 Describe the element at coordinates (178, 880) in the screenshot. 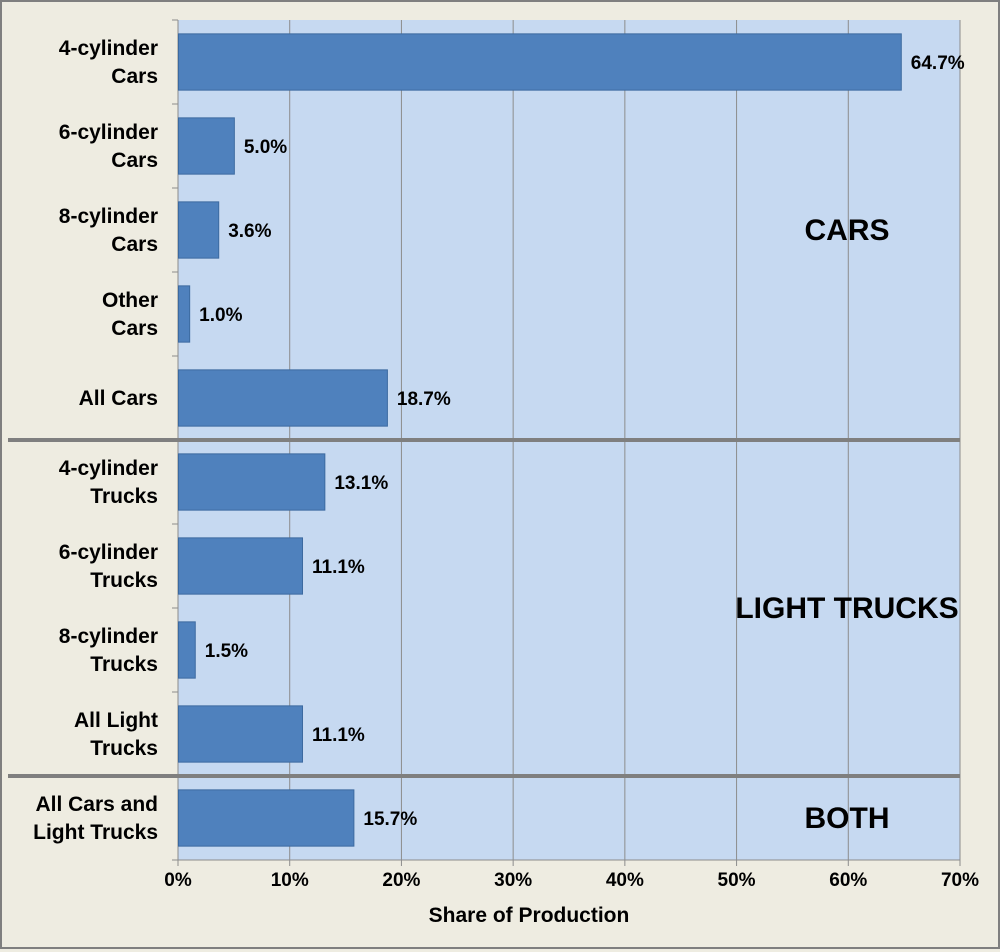

I see `x-tick-label: 0%` at that location.